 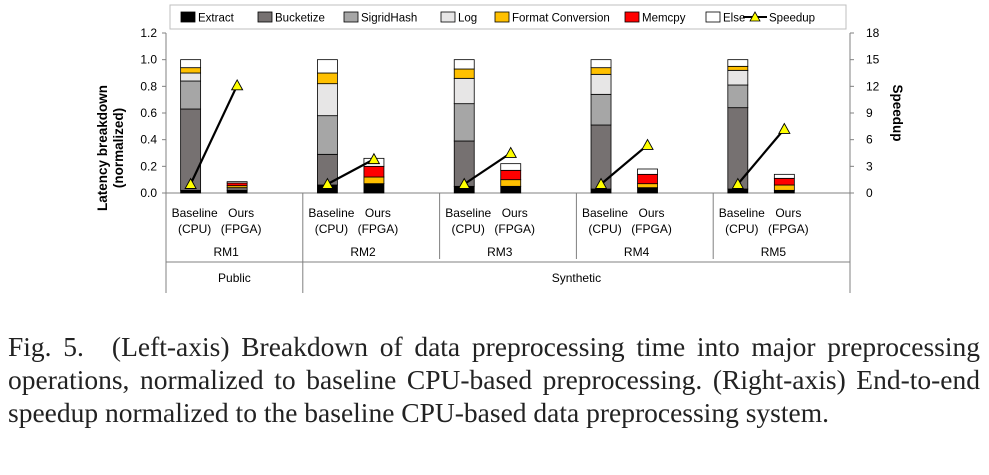 I want to click on model-label: RM4, so click(x=637, y=252).